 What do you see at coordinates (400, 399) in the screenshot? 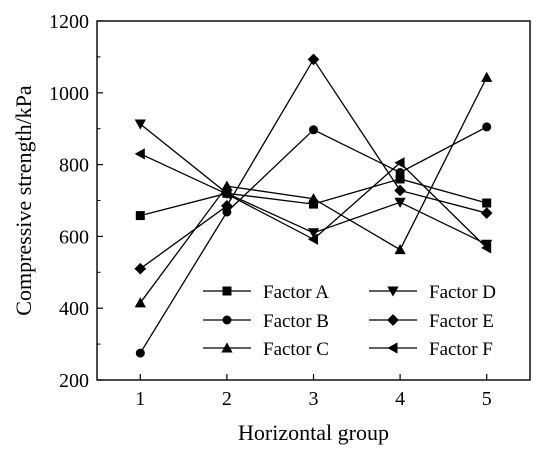
I see `x-tick-label: 4` at bounding box center [400, 399].